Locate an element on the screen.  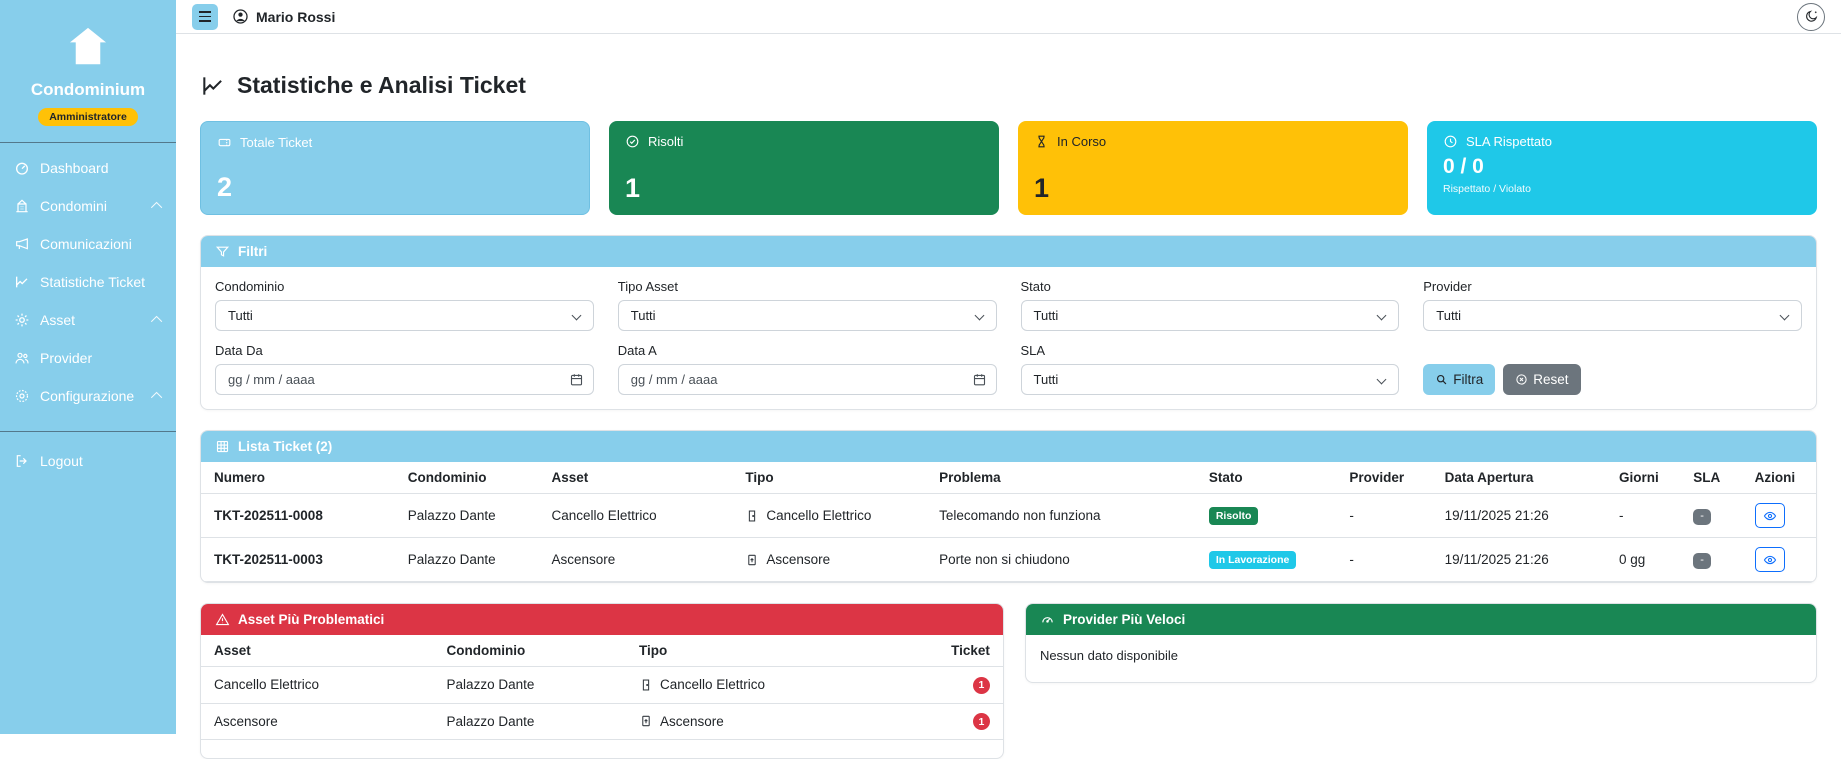
logout-icon is located at coordinates (22, 461).